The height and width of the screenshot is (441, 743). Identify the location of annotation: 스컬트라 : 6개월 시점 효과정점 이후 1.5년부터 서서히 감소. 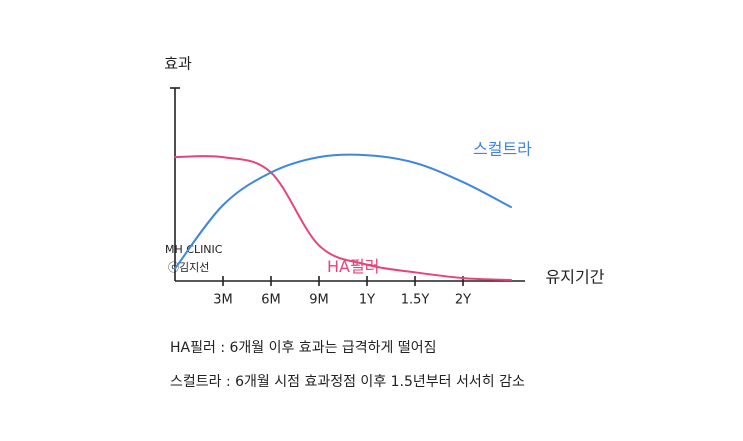
(347, 382).